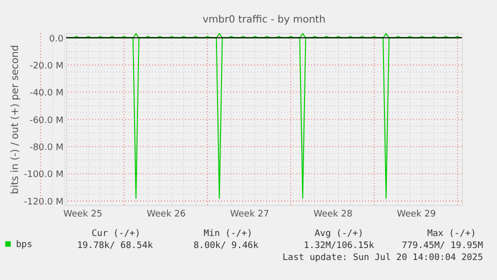 The height and width of the screenshot is (280, 497). I want to click on y-tick-label: -20.0 M, so click(47, 66).